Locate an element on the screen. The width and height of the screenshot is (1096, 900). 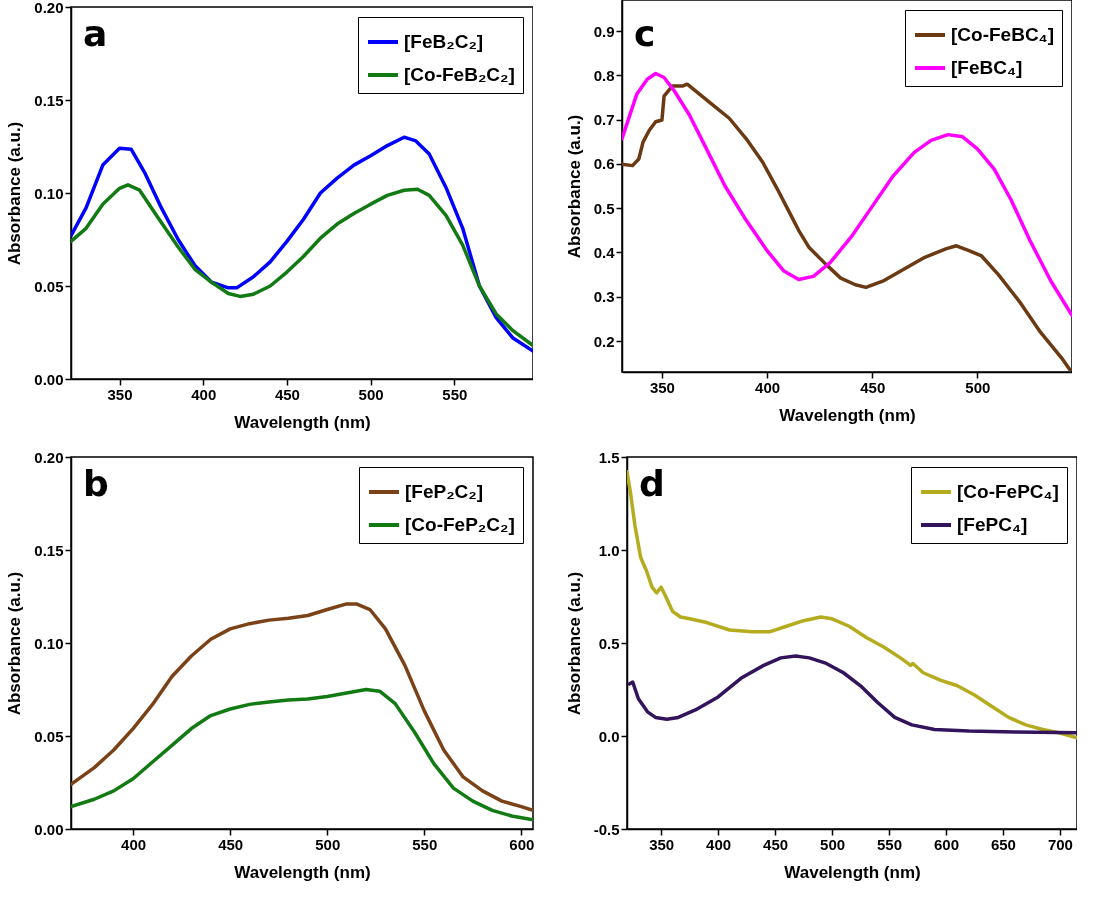
y-tick-label: 0.8 is located at coordinates (604, 75).